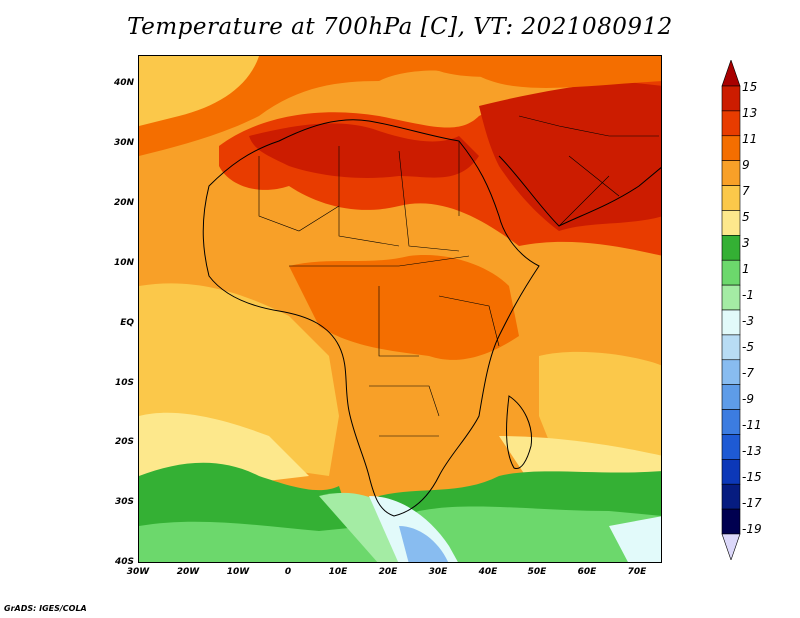 Image resolution: width=800 pixels, height=618 pixels. What do you see at coordinates (746, 191) in the screenshot?
I see `colorbar-label: 7` at bounding box center [746, 191].